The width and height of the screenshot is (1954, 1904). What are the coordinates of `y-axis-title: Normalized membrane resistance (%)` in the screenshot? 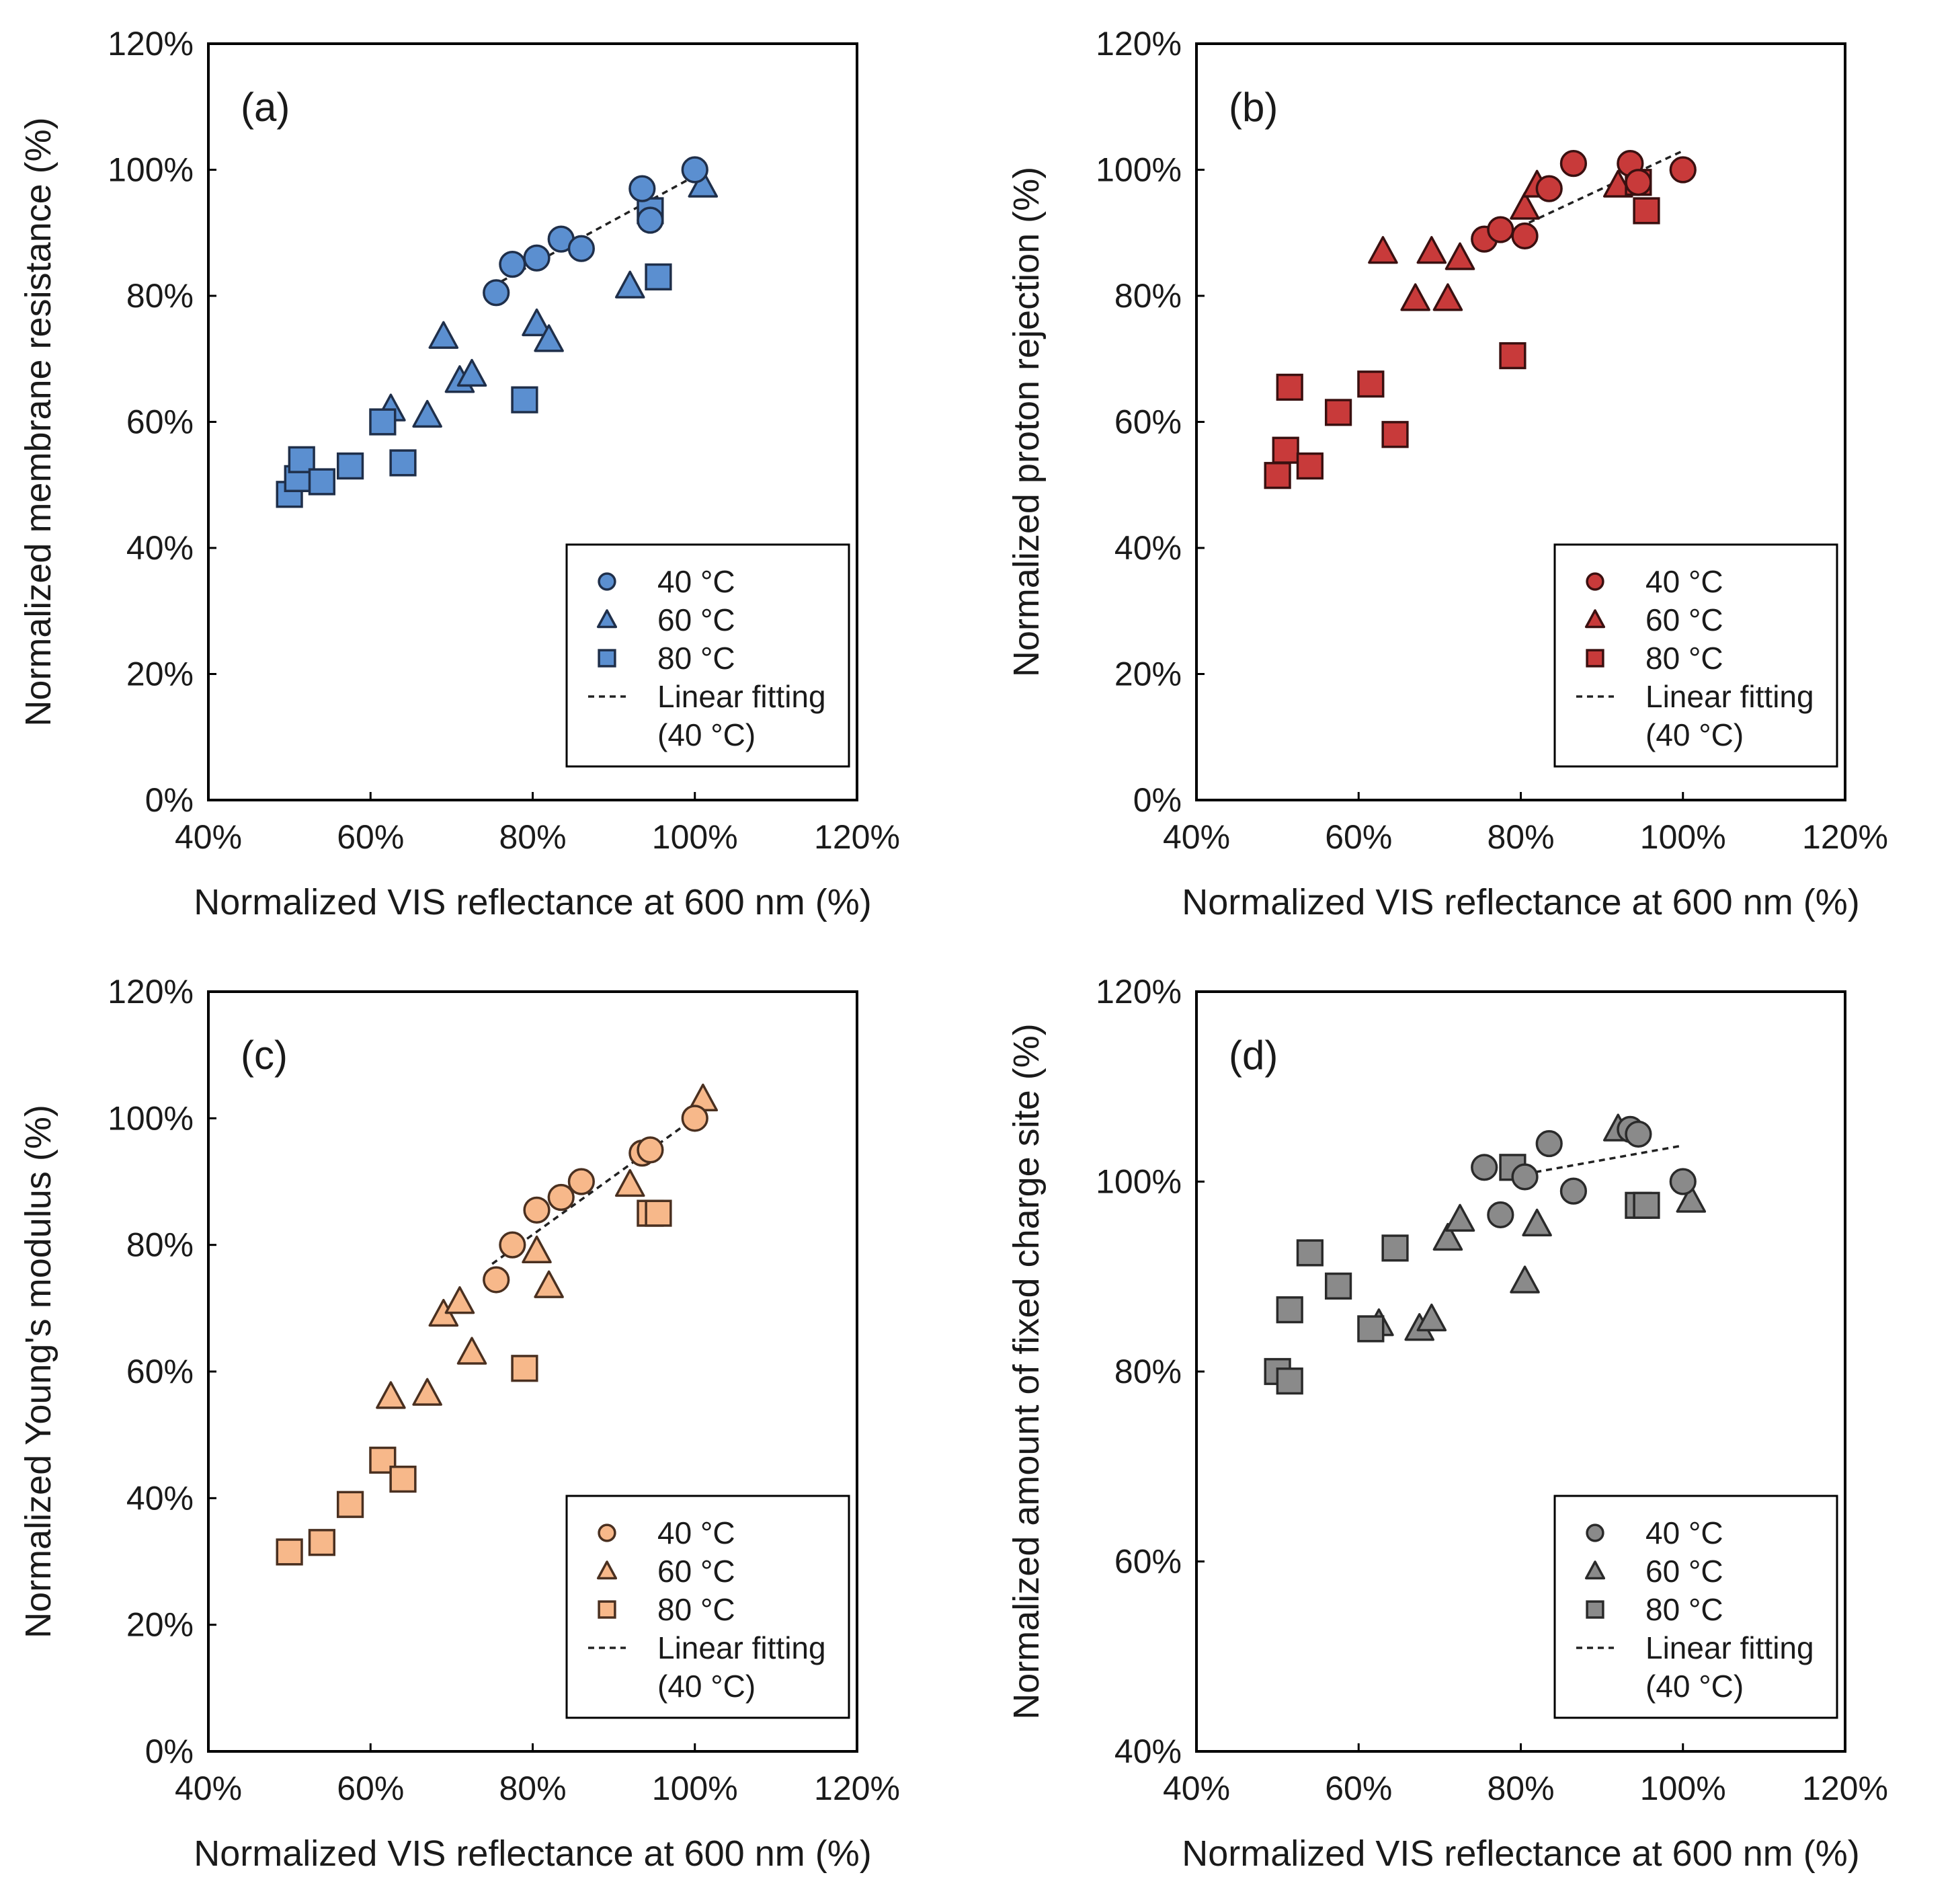 It's located at (38, 422).